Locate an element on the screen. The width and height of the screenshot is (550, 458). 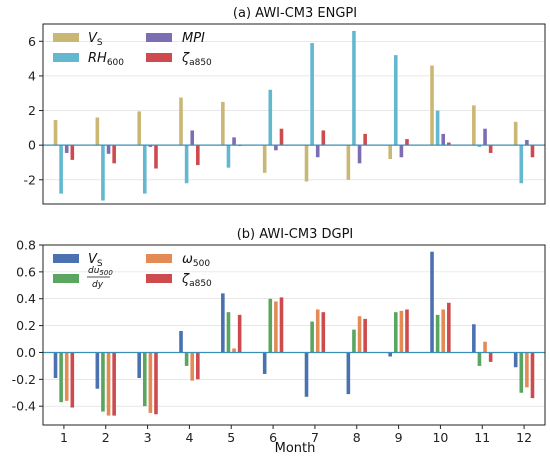
bar-a-s3-m12 is located at coordinates (532, 151).